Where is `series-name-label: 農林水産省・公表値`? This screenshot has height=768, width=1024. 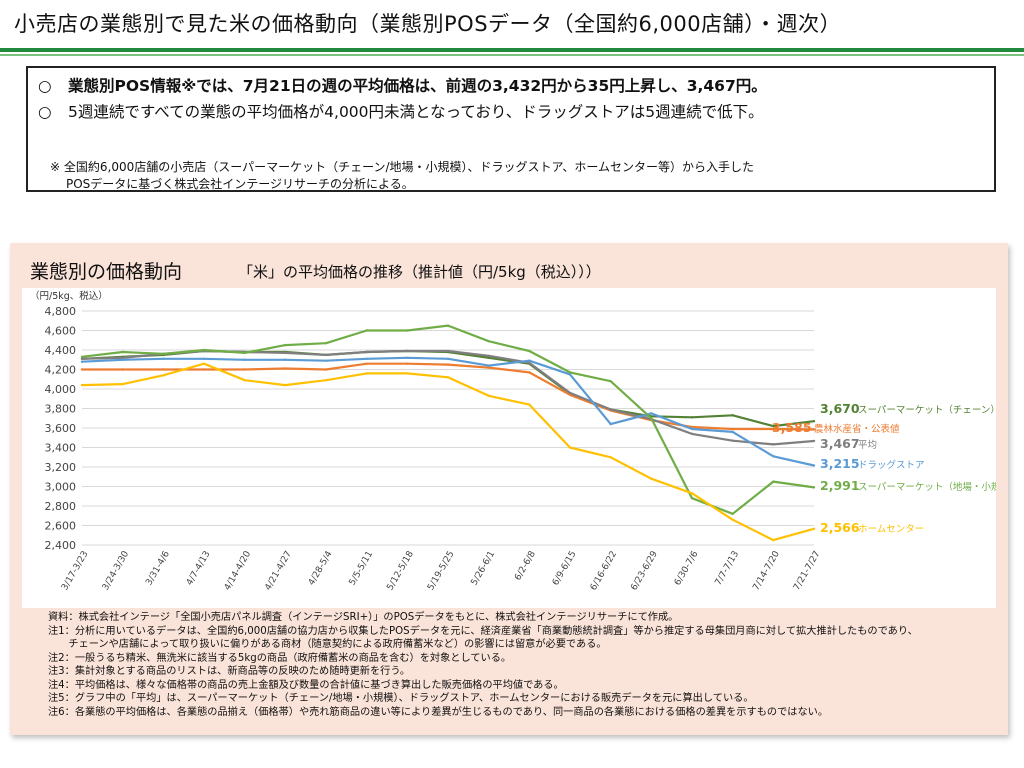
series-name-label: 農林水産省・公表値 is located at coordinates (857, 429).